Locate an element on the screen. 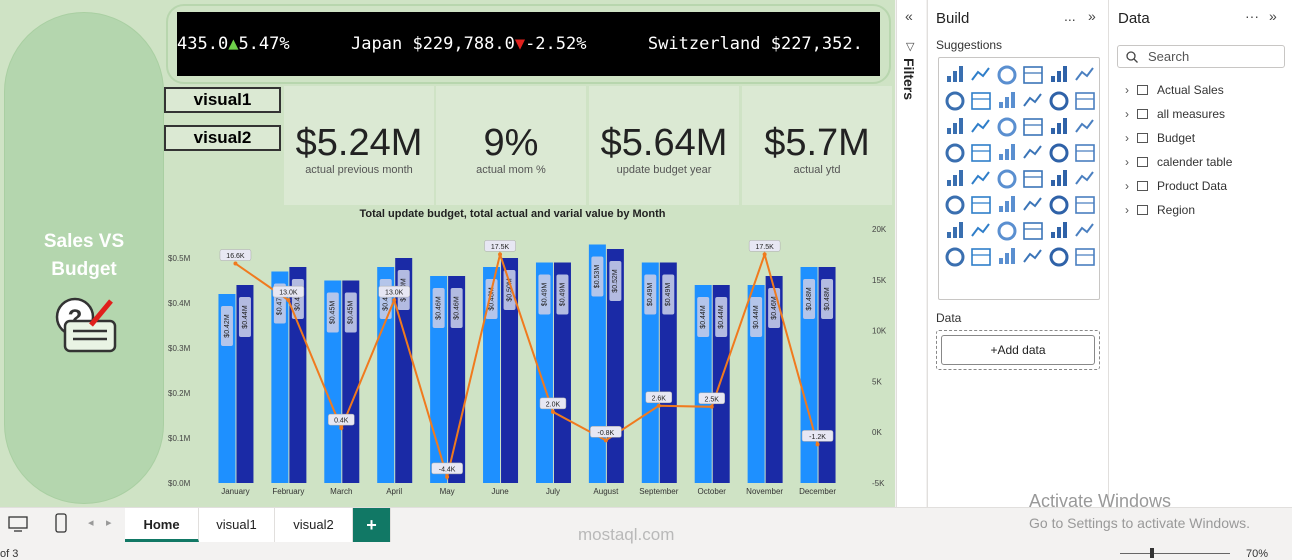 The image size is (1292, 560). collapse-filters-icon: « is located at coordinates (909, 16).